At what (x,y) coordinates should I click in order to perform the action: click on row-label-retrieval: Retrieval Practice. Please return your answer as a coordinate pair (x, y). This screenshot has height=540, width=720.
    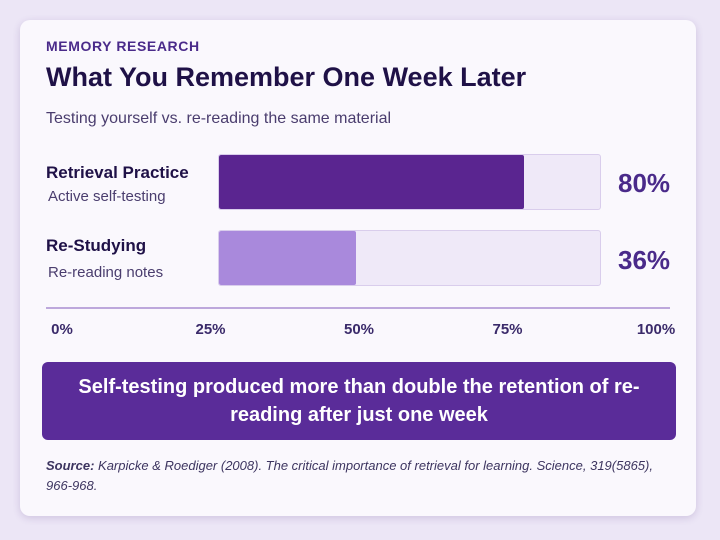
    Looking at the image, I should click on (117, 172).